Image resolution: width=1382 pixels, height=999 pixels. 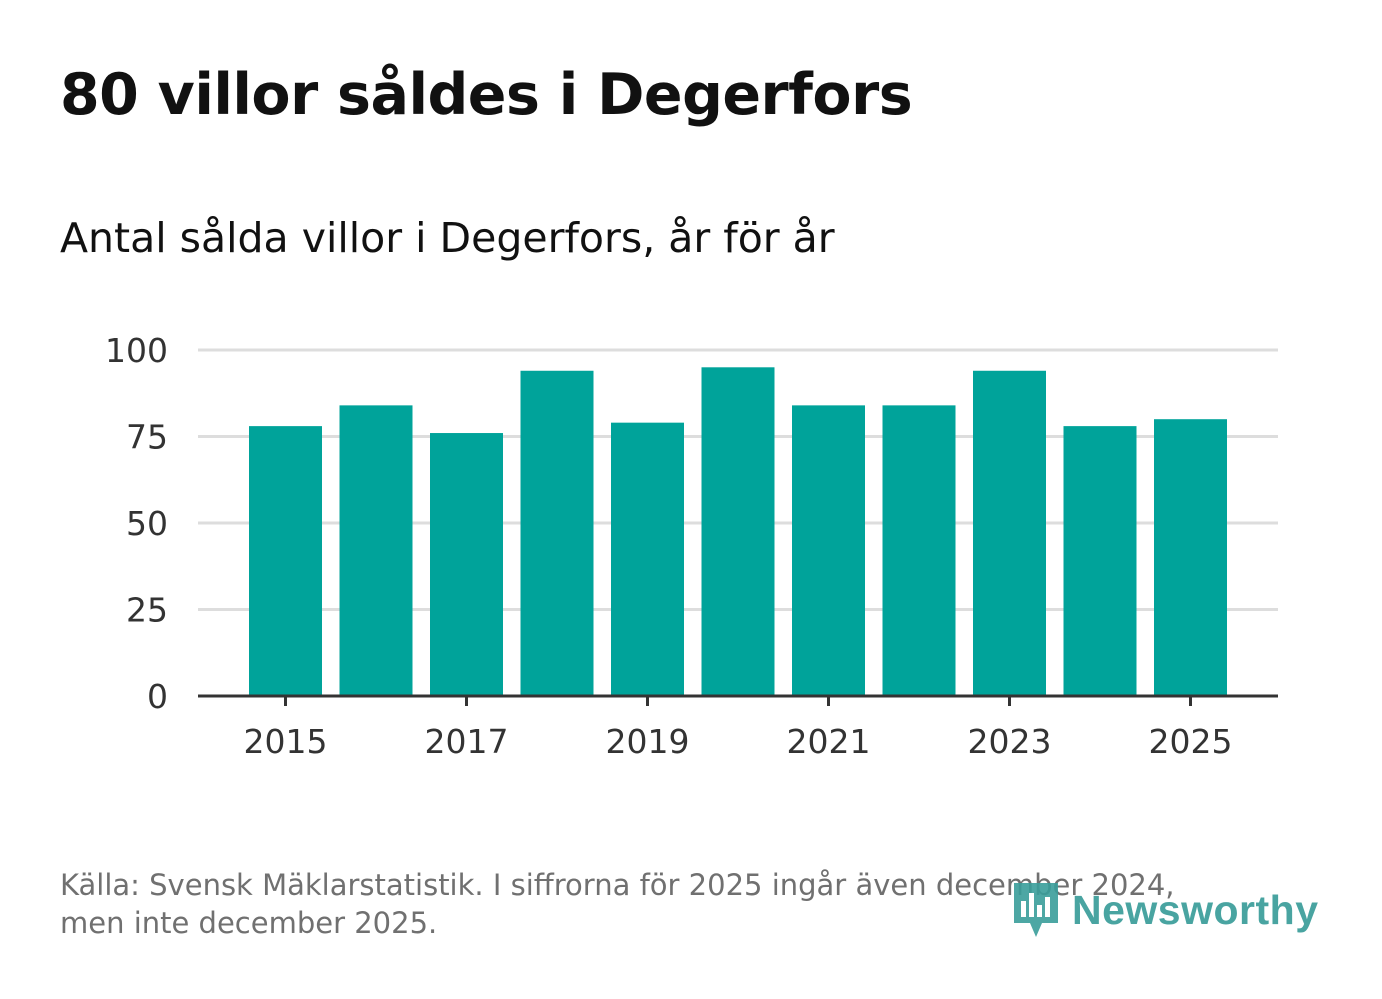 What do you see at coordinates (738, 531) in the screenshot?
I see `bar-2020` at bounding box center [738, 531].